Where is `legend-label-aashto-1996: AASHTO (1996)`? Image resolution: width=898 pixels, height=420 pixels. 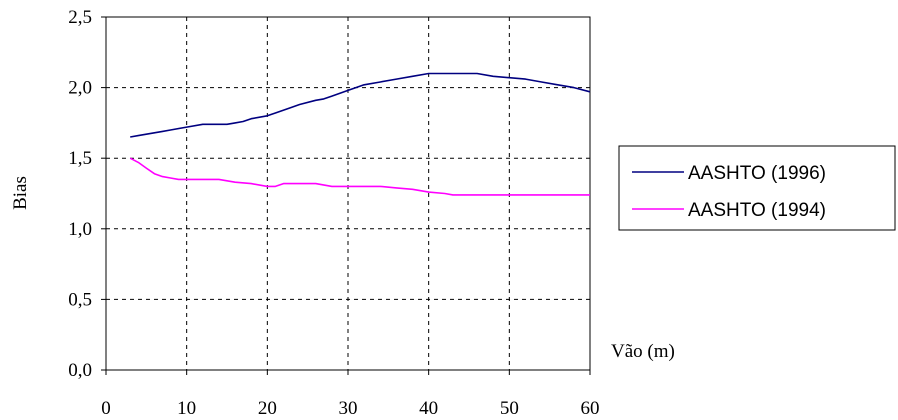 legend-label-aashto-1996: AASHTO (1996) is located at coordinates (757, 173).